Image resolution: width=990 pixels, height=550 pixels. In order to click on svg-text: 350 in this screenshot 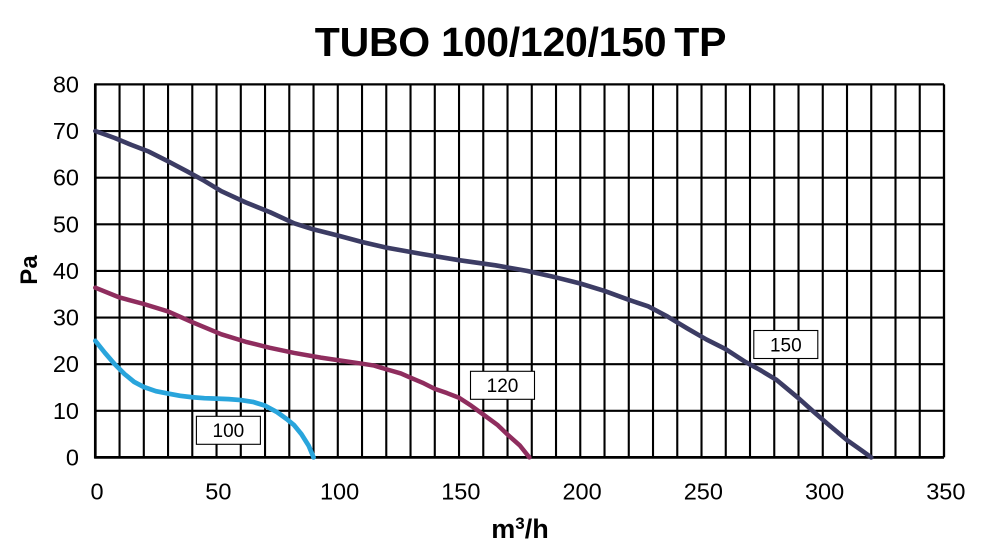, I will do `click(945, 492)`.